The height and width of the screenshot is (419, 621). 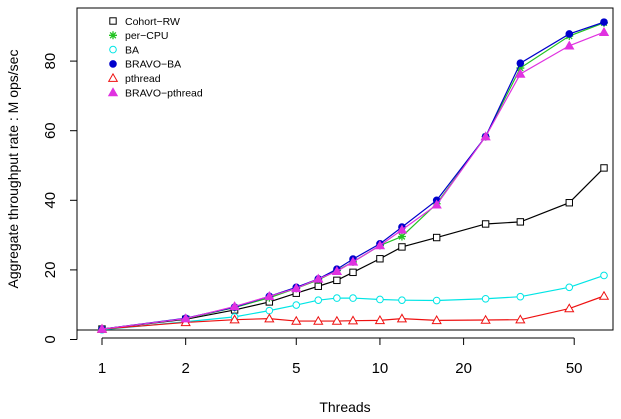 I want to click on x-tick-label: 50, so click(x=574, y=368).